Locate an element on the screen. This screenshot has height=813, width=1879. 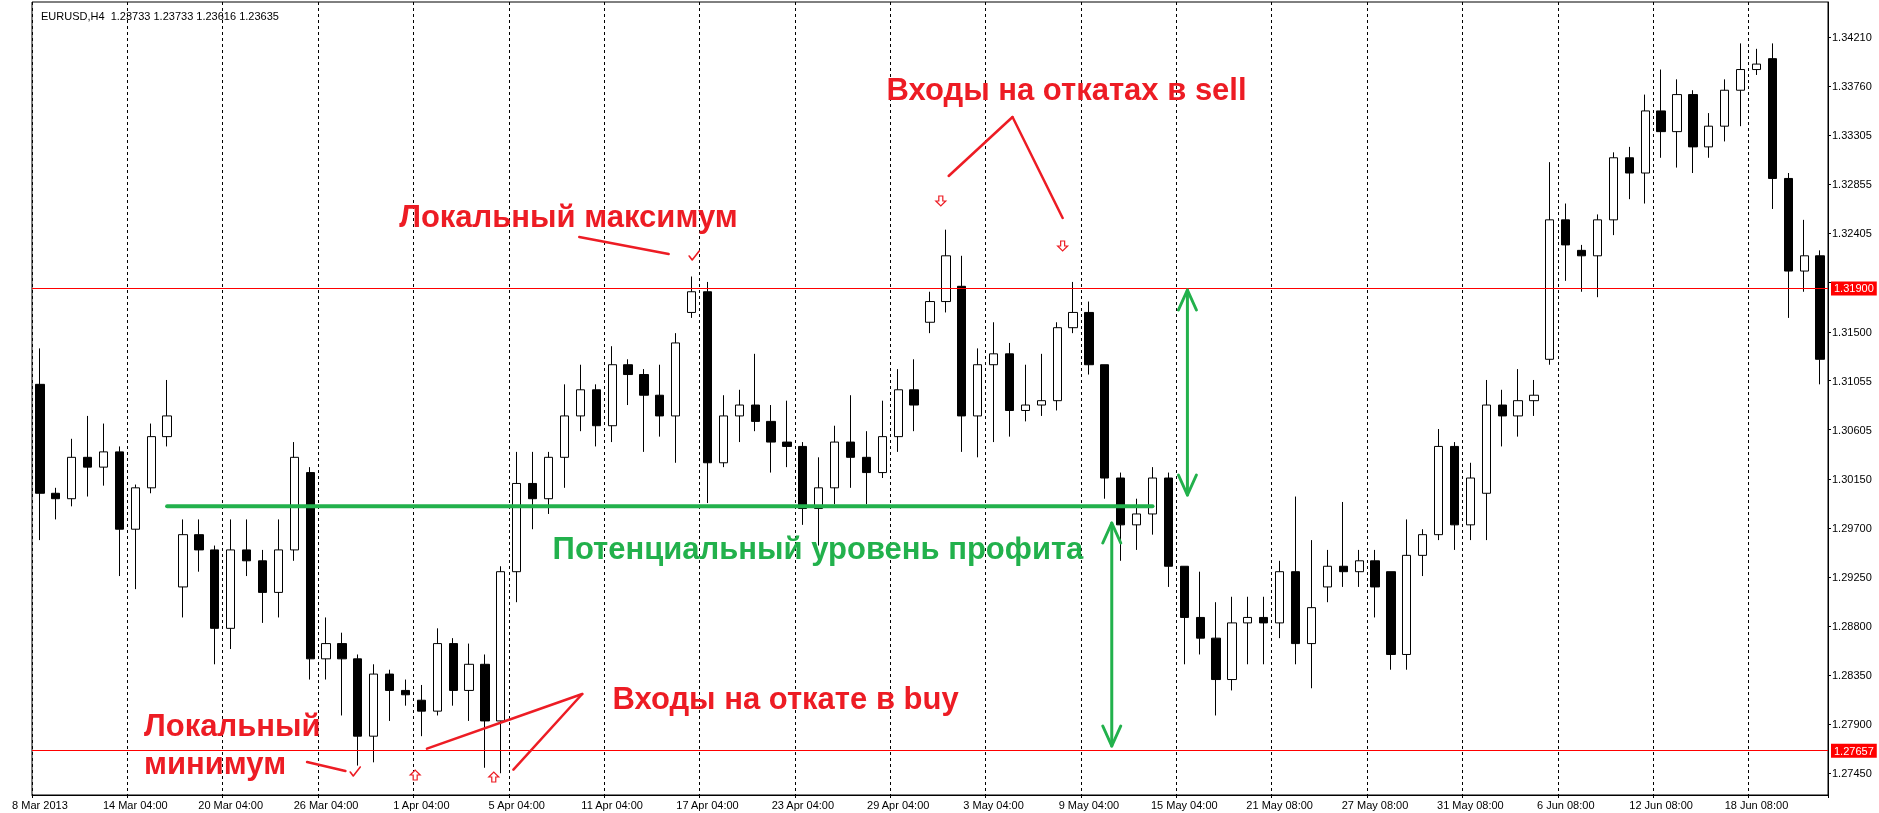
x-tick-label: 15 May 04:00 is located at coordinates (1184, 804).